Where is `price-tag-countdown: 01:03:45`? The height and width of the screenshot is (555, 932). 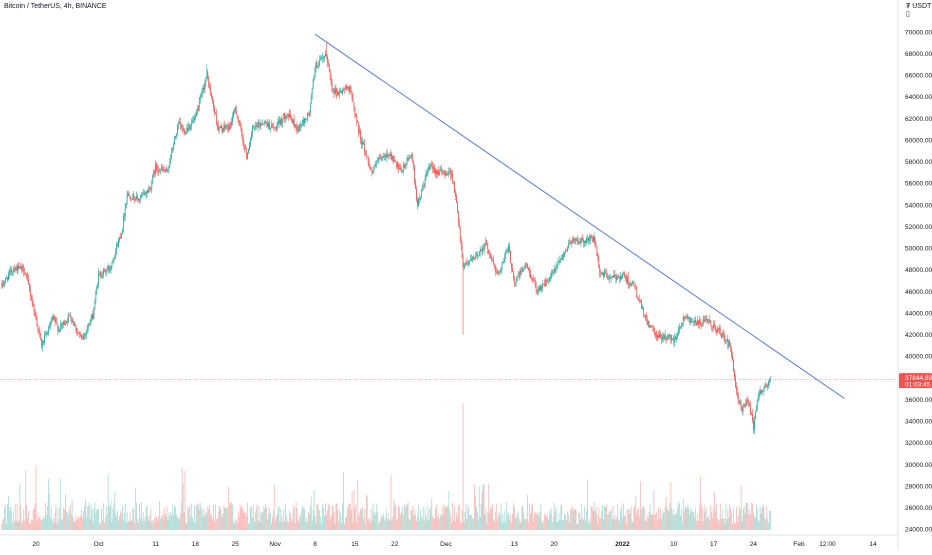 price-tag-countdown: 01:03:45 is located at coordinates (918, 385).